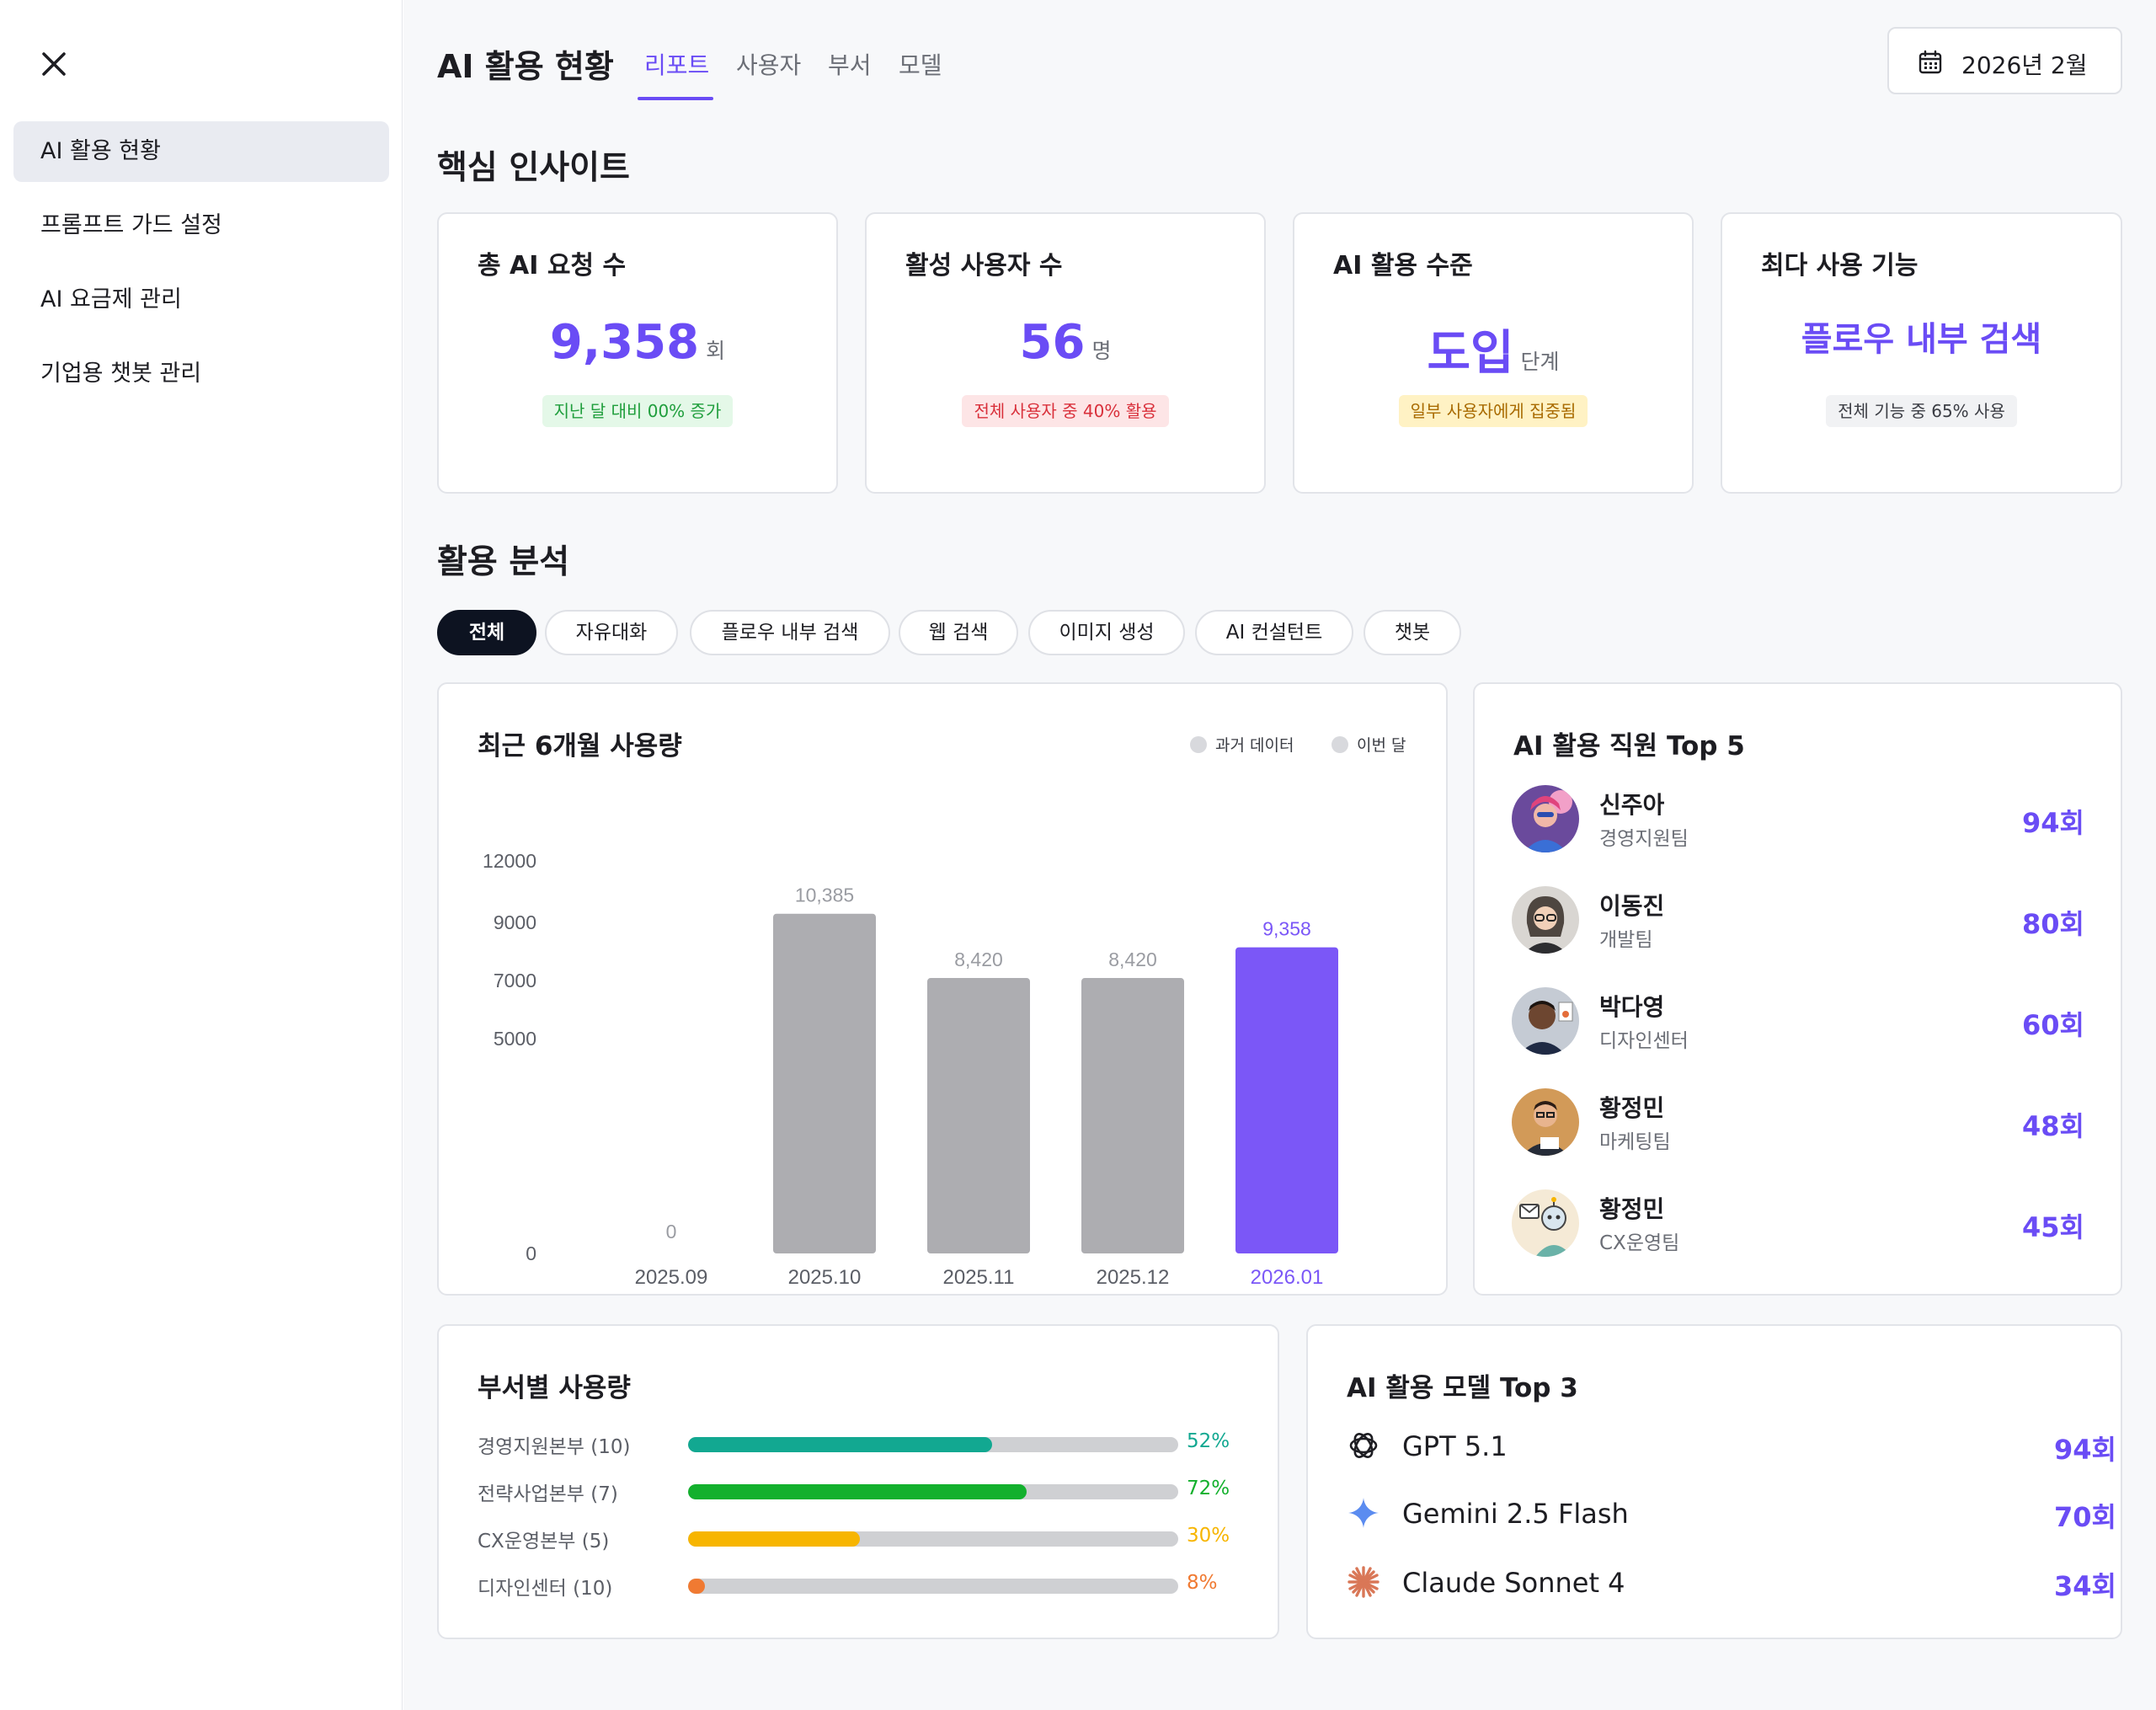  Describe the element at coordinates (1798, 1229) in the screenshot. I see `top-user-row: 황정민 CX운영팀 45회` at that location.